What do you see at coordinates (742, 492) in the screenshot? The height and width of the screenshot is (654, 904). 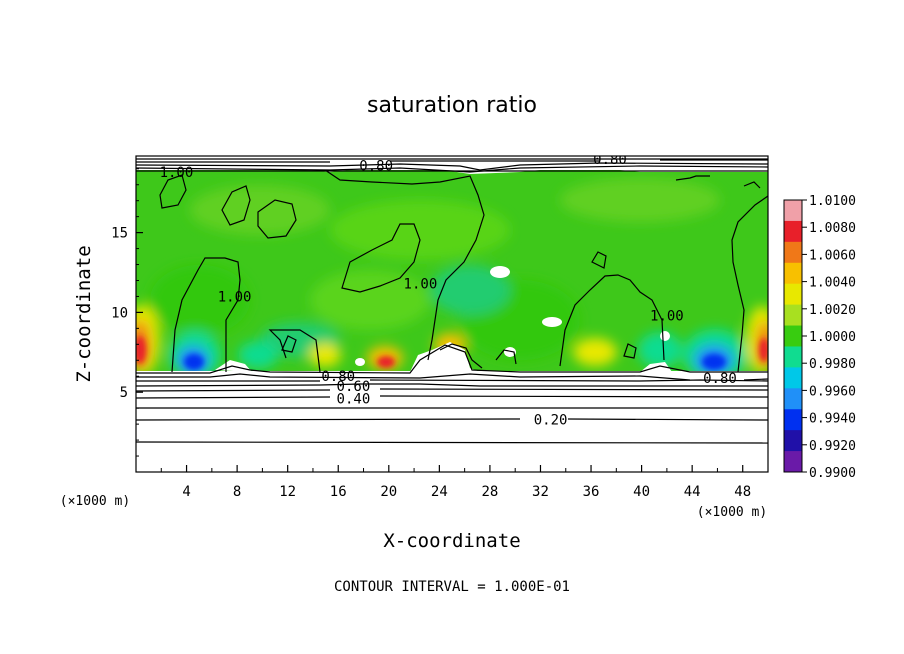 I see `x-tick-label: 48` at bounding box center [742, 492].